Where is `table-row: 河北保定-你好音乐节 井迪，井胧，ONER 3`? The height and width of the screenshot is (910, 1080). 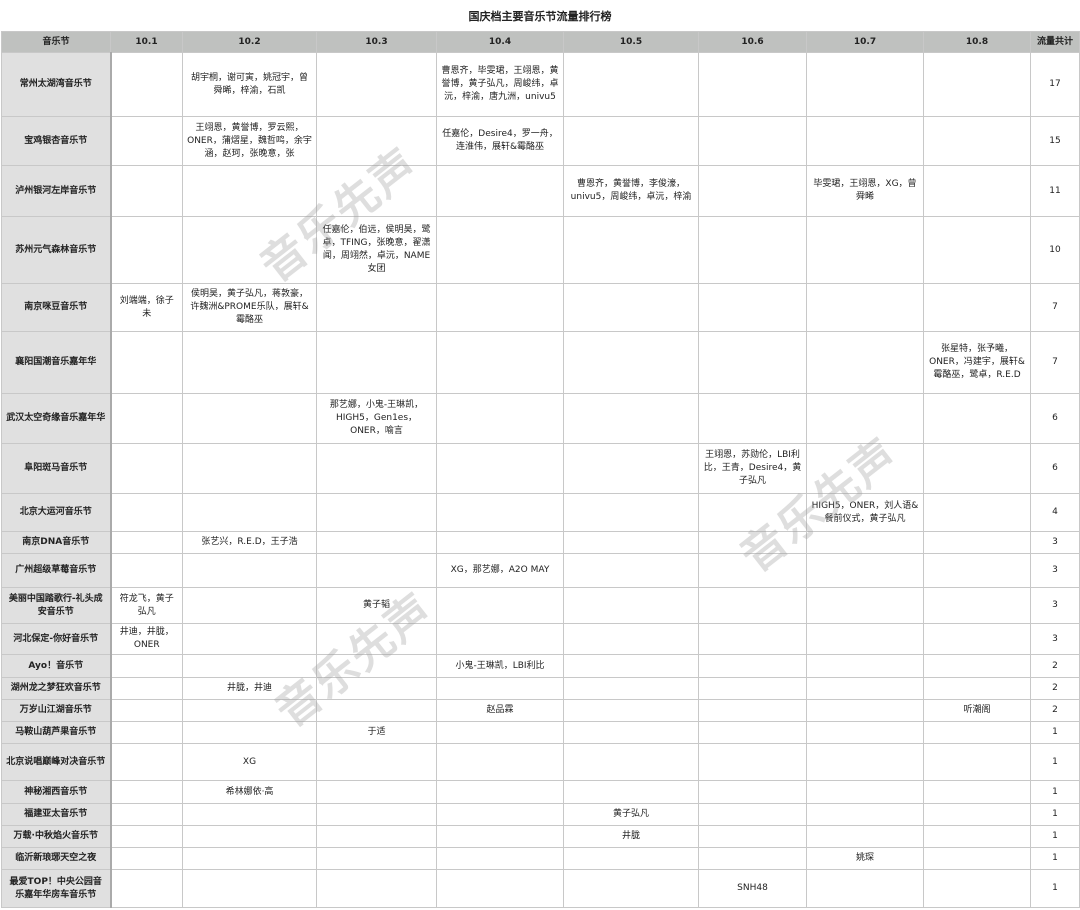
table-row: 河北保定-你好音乐节 井迪，井胧，ONER 3 is located at coordinates (540, 639).